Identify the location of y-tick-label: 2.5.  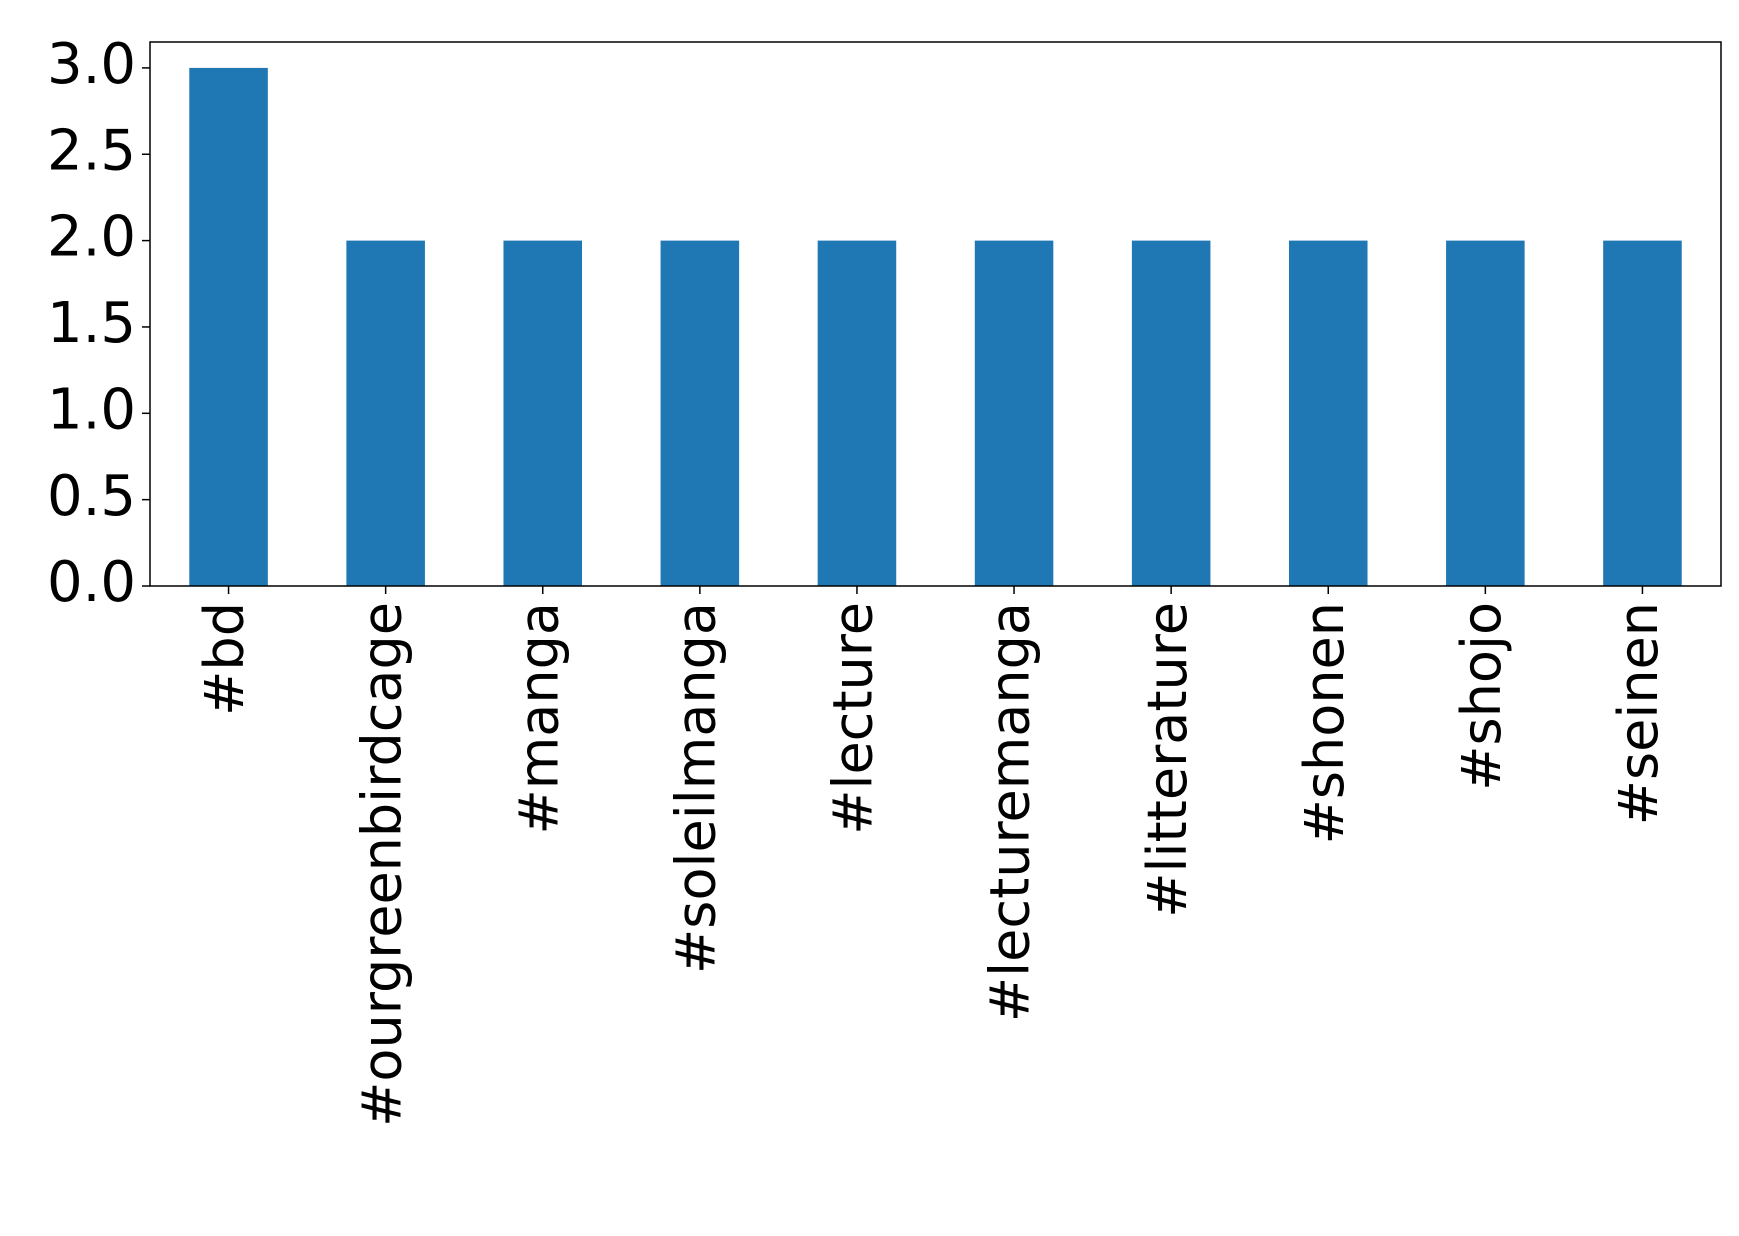
(91, 150).